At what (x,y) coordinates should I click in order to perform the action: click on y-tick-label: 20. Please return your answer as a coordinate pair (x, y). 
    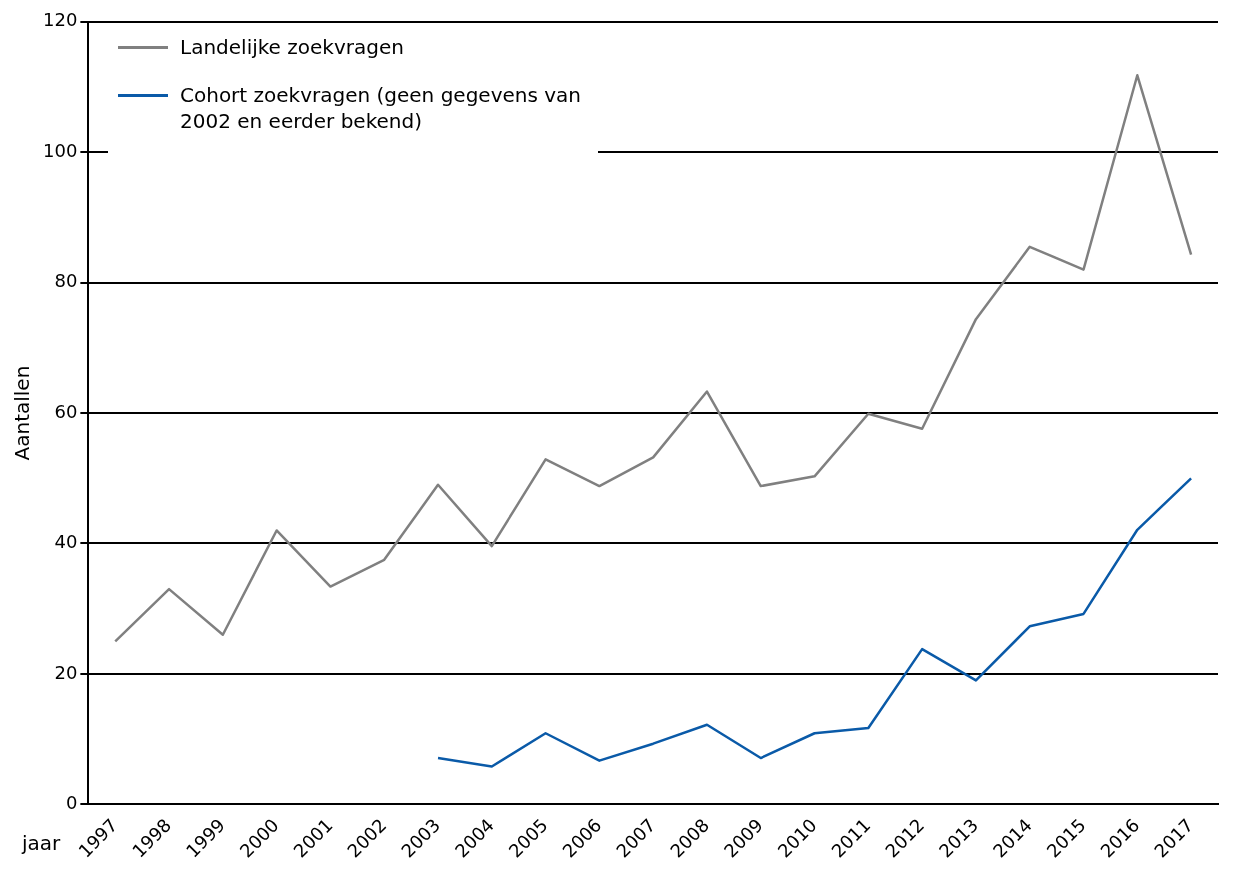
    Looking at the image, I should click on (66, 672).